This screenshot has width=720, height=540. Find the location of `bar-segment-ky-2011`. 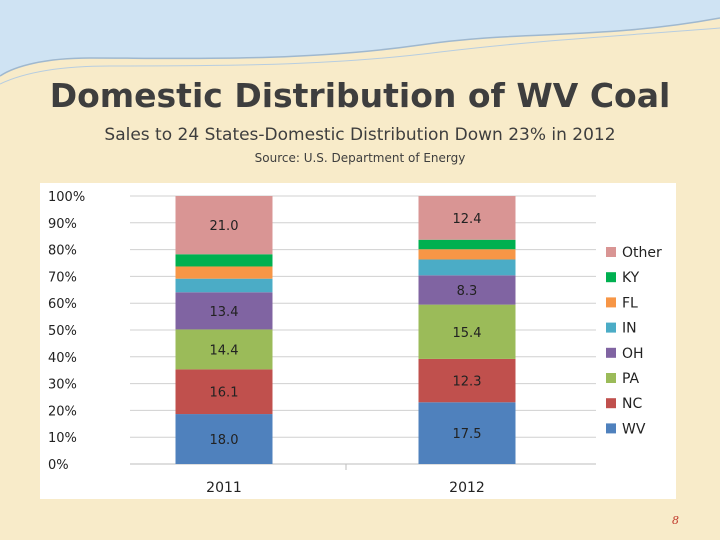

bar-segment-ky-2011 is located at coordinates (224, 260).